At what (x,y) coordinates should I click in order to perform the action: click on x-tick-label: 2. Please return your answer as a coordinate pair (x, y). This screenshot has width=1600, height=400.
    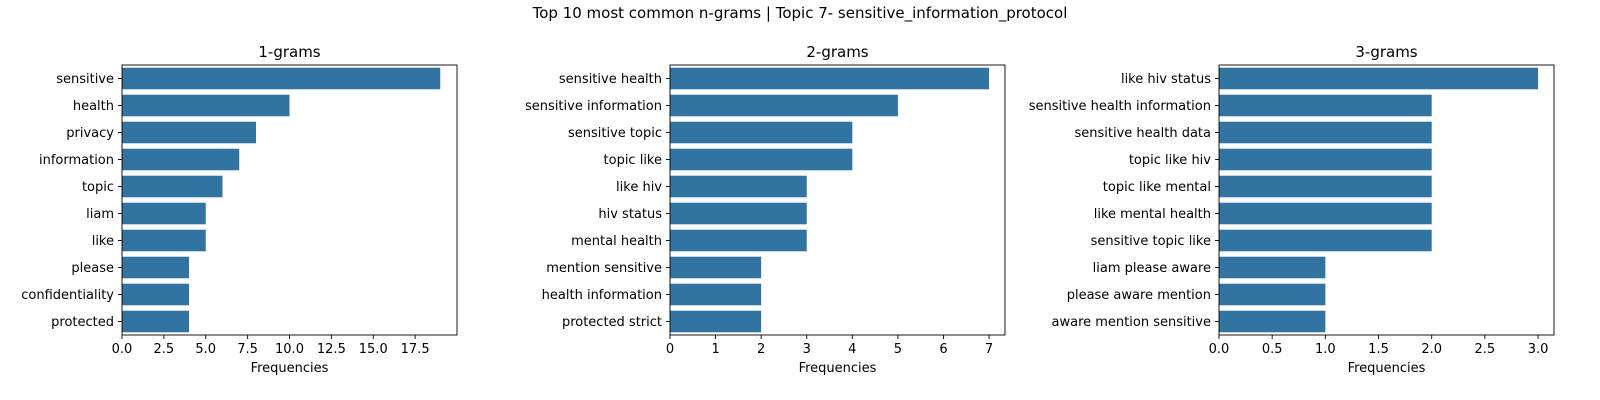
    Looking at the image, I should click on (761, 349).